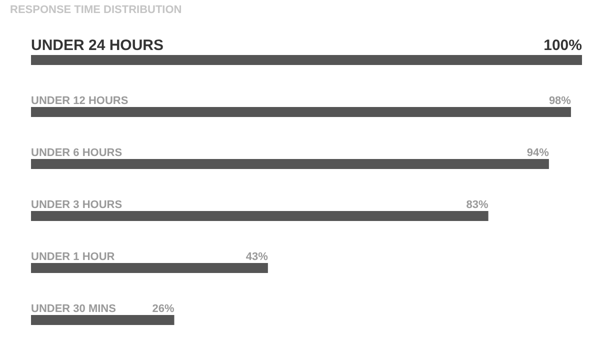 The height and width of the screenshot is (346, 606). What do you see at coordinates (563, 45) in the screenshot?
I see `data-label: 100%` at bounding box center [563, 45].